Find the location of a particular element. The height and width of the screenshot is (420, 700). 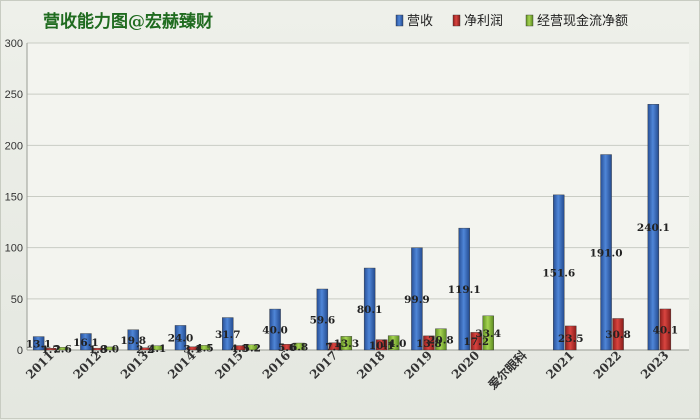

data-label: 40.1 is located at coordinates (666, 330).